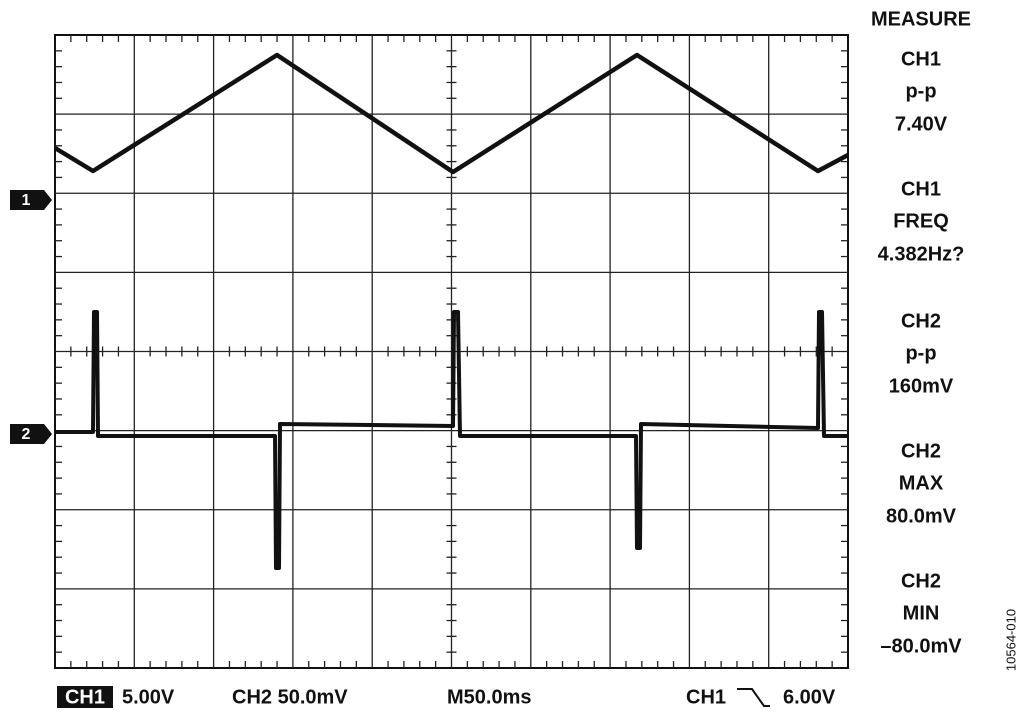 This screenshot has width=1024, height=723. Describe the element at coordinates (921, 124) in the screenshot. I see `measure-value: 7.40V` at that location.